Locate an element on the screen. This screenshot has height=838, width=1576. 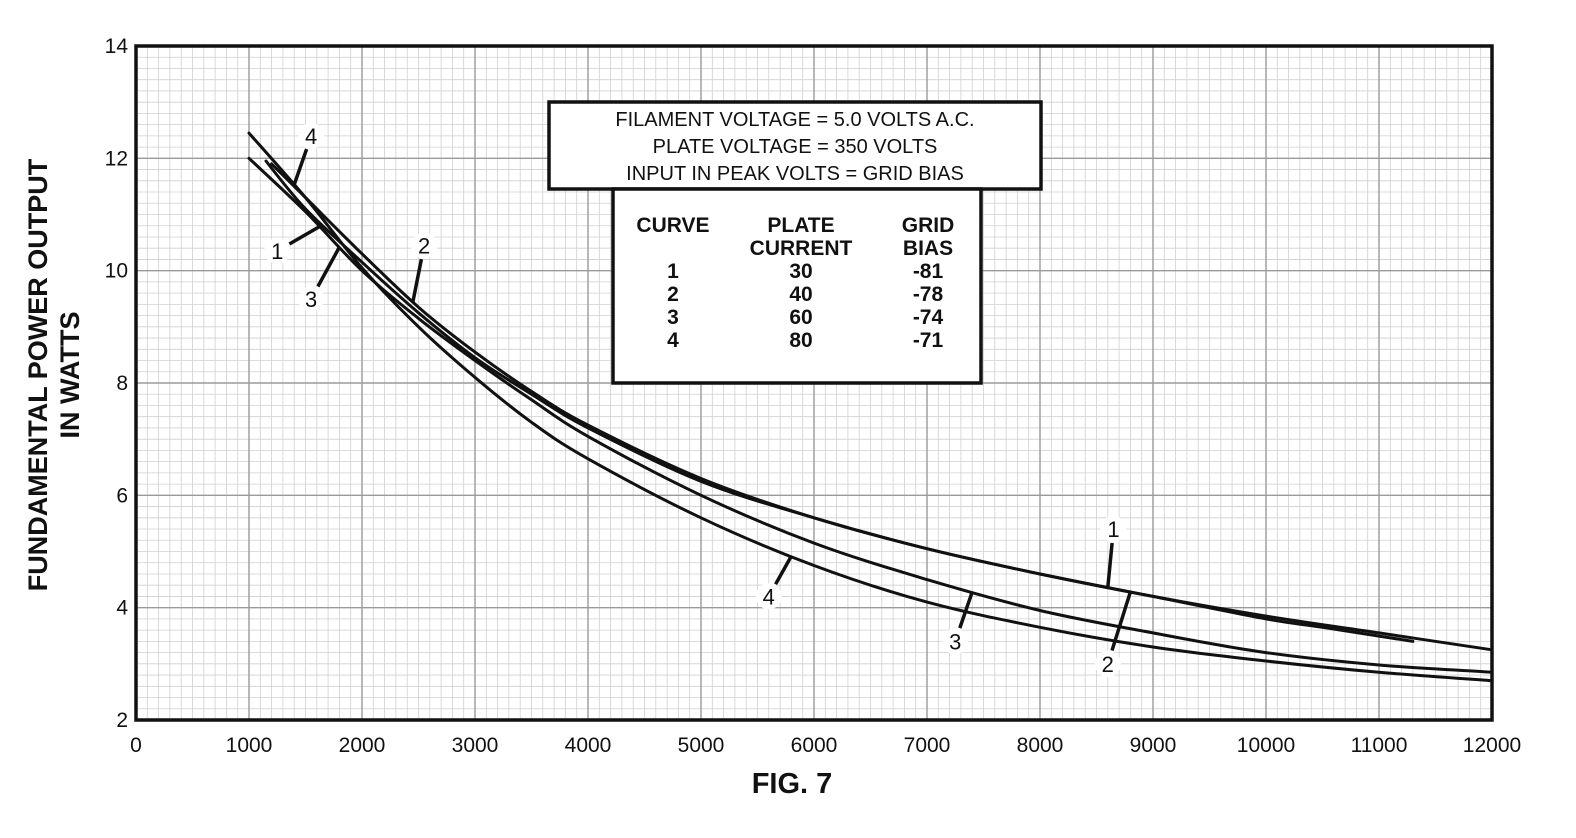
table-row-4-current: 80 is located at coordinates (800, 340).